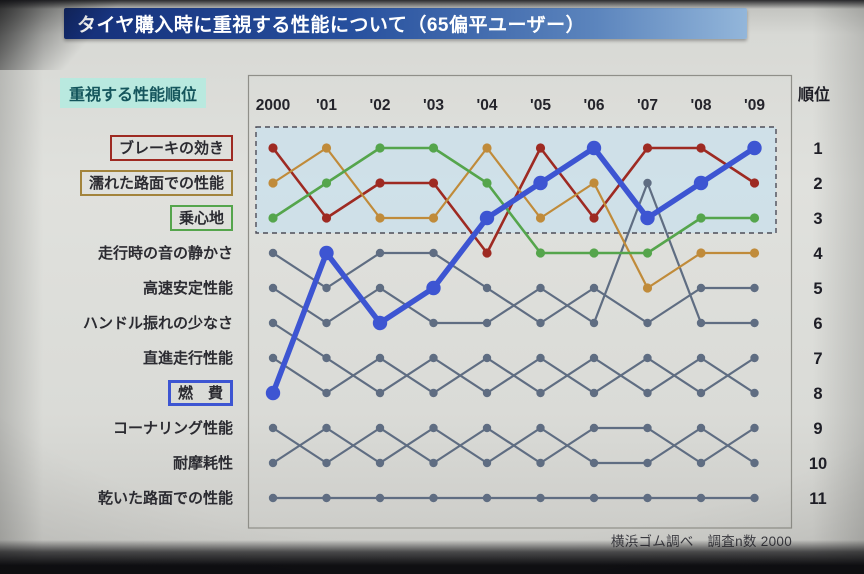 The width and height of the screenshot is (864, 574). I want to click on x-axis-label: '01, so click(326, 105).